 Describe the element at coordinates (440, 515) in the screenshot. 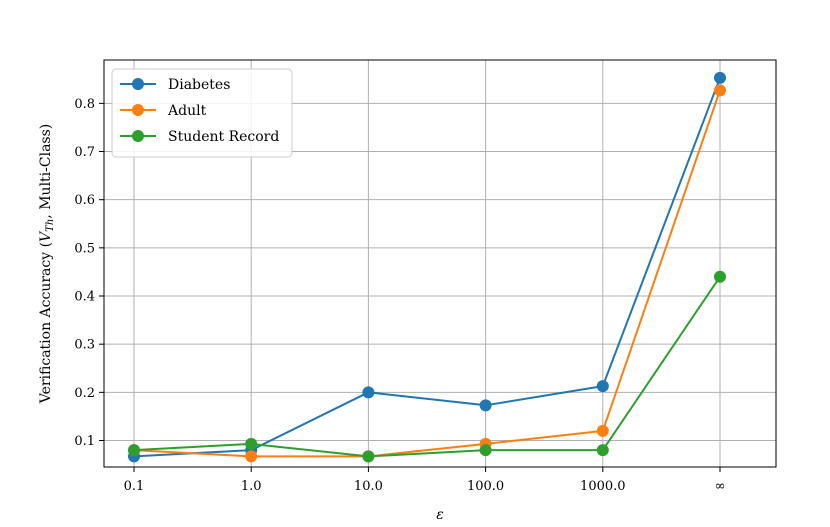

I see `x-axis-title: ε` at that location.